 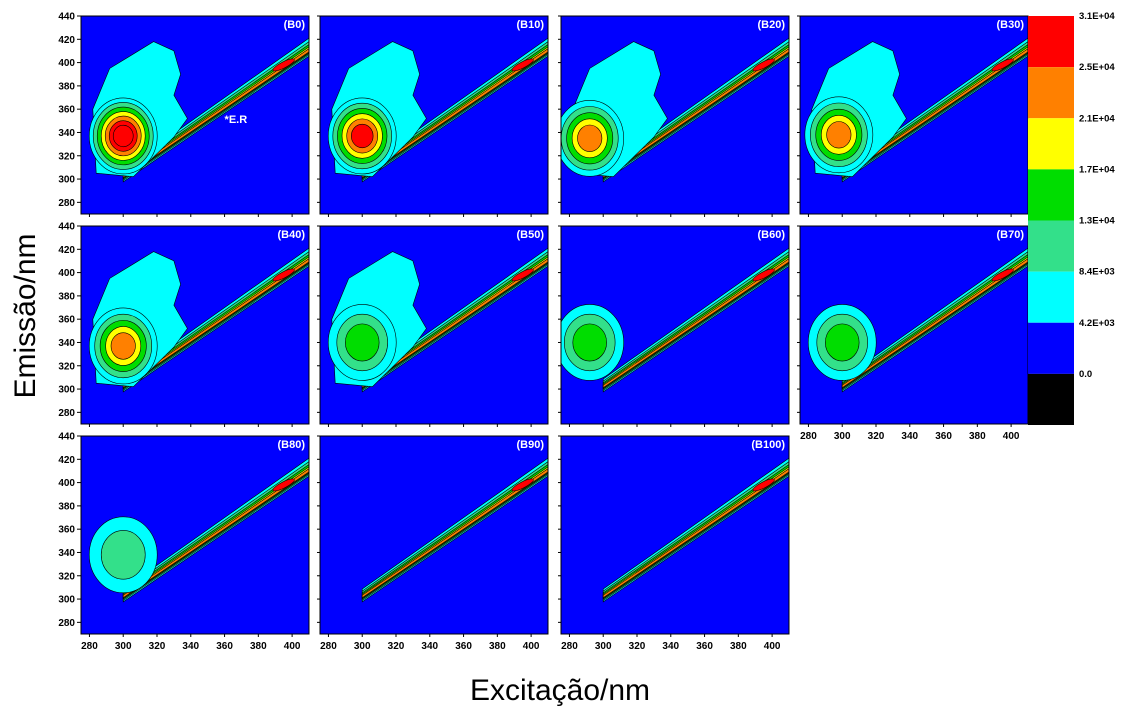 I want to click on panel-b50: (B50), so click(x=433, y=326).